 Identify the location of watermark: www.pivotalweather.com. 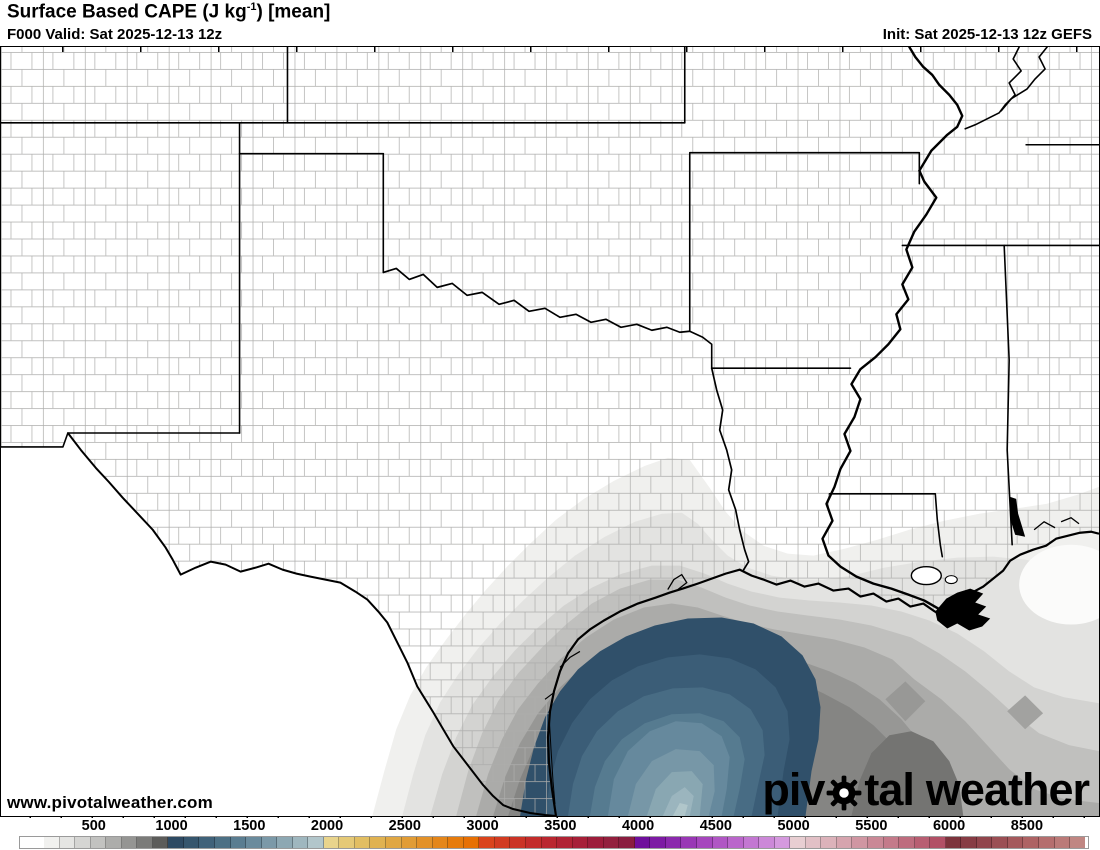
(110, 802).